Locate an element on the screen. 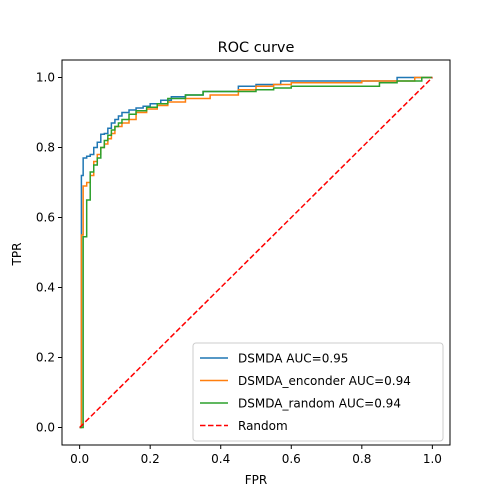 This screenshot has width=500, height=500. x-tick-label: 0.8 is located at coordinates (361, 459).